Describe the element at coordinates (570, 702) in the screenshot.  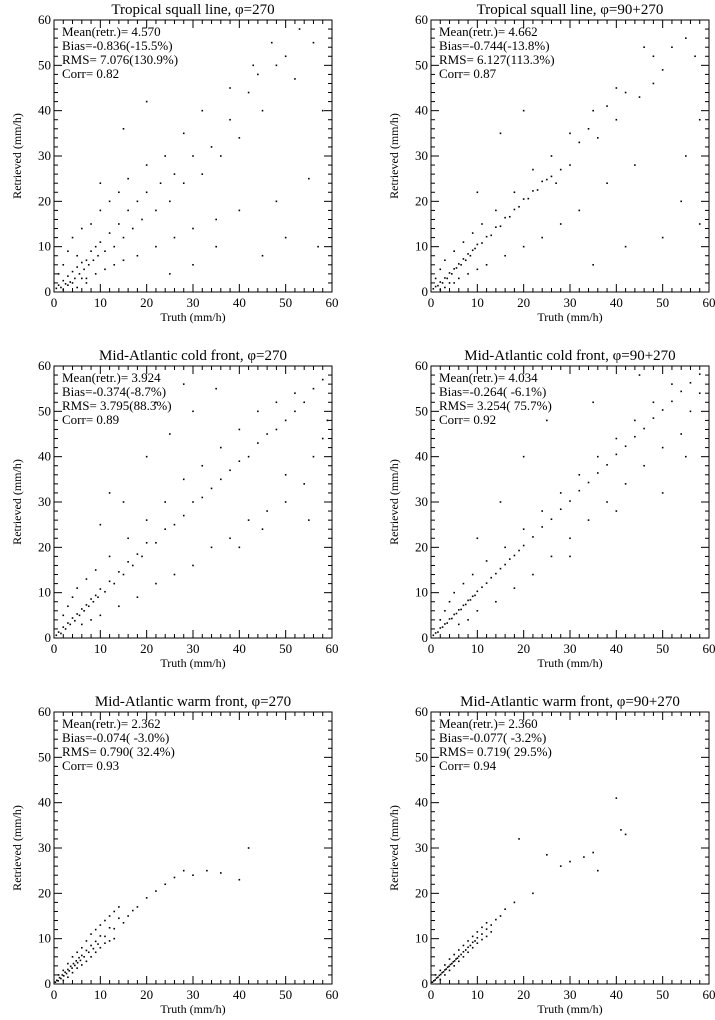
I see `panel-title: Mid-Atlantic warm front, φ=90+270` at that location.